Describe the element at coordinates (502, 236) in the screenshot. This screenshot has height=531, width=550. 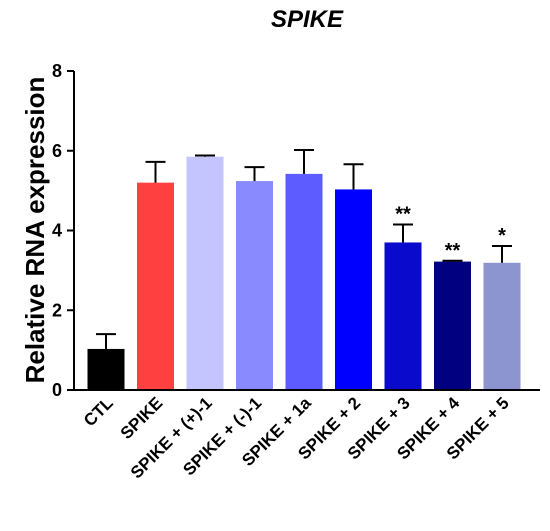
I see `significance-marker: *` at that location.